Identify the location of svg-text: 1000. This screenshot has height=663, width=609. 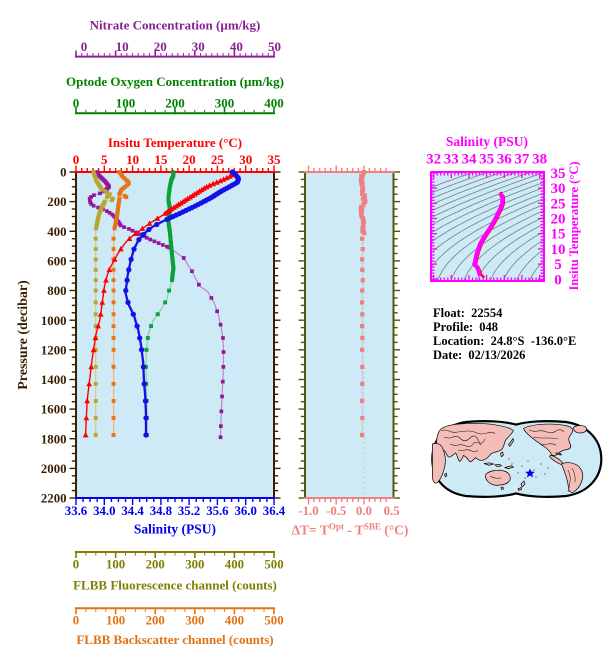
(54, 321).